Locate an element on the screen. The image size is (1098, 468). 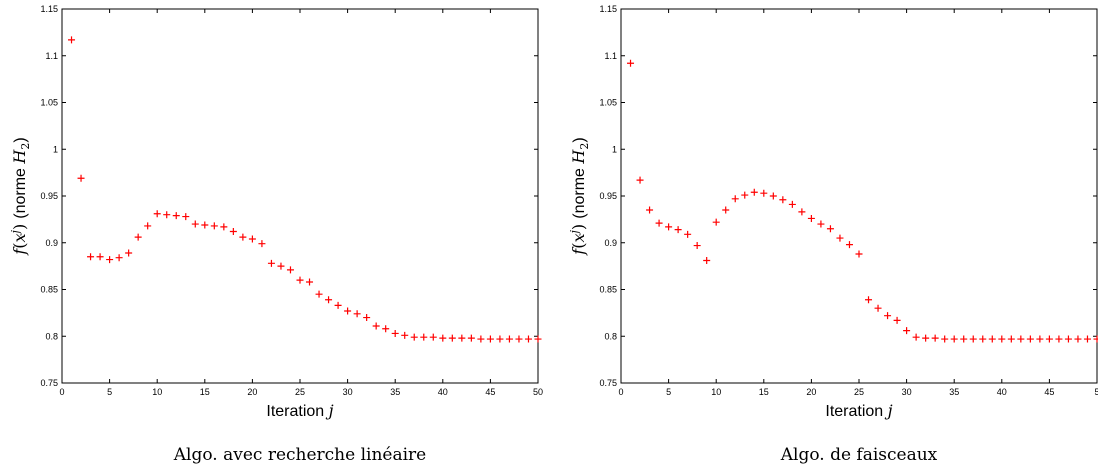
y-tick-label: 1.15 is located at coordinates (608, 9).